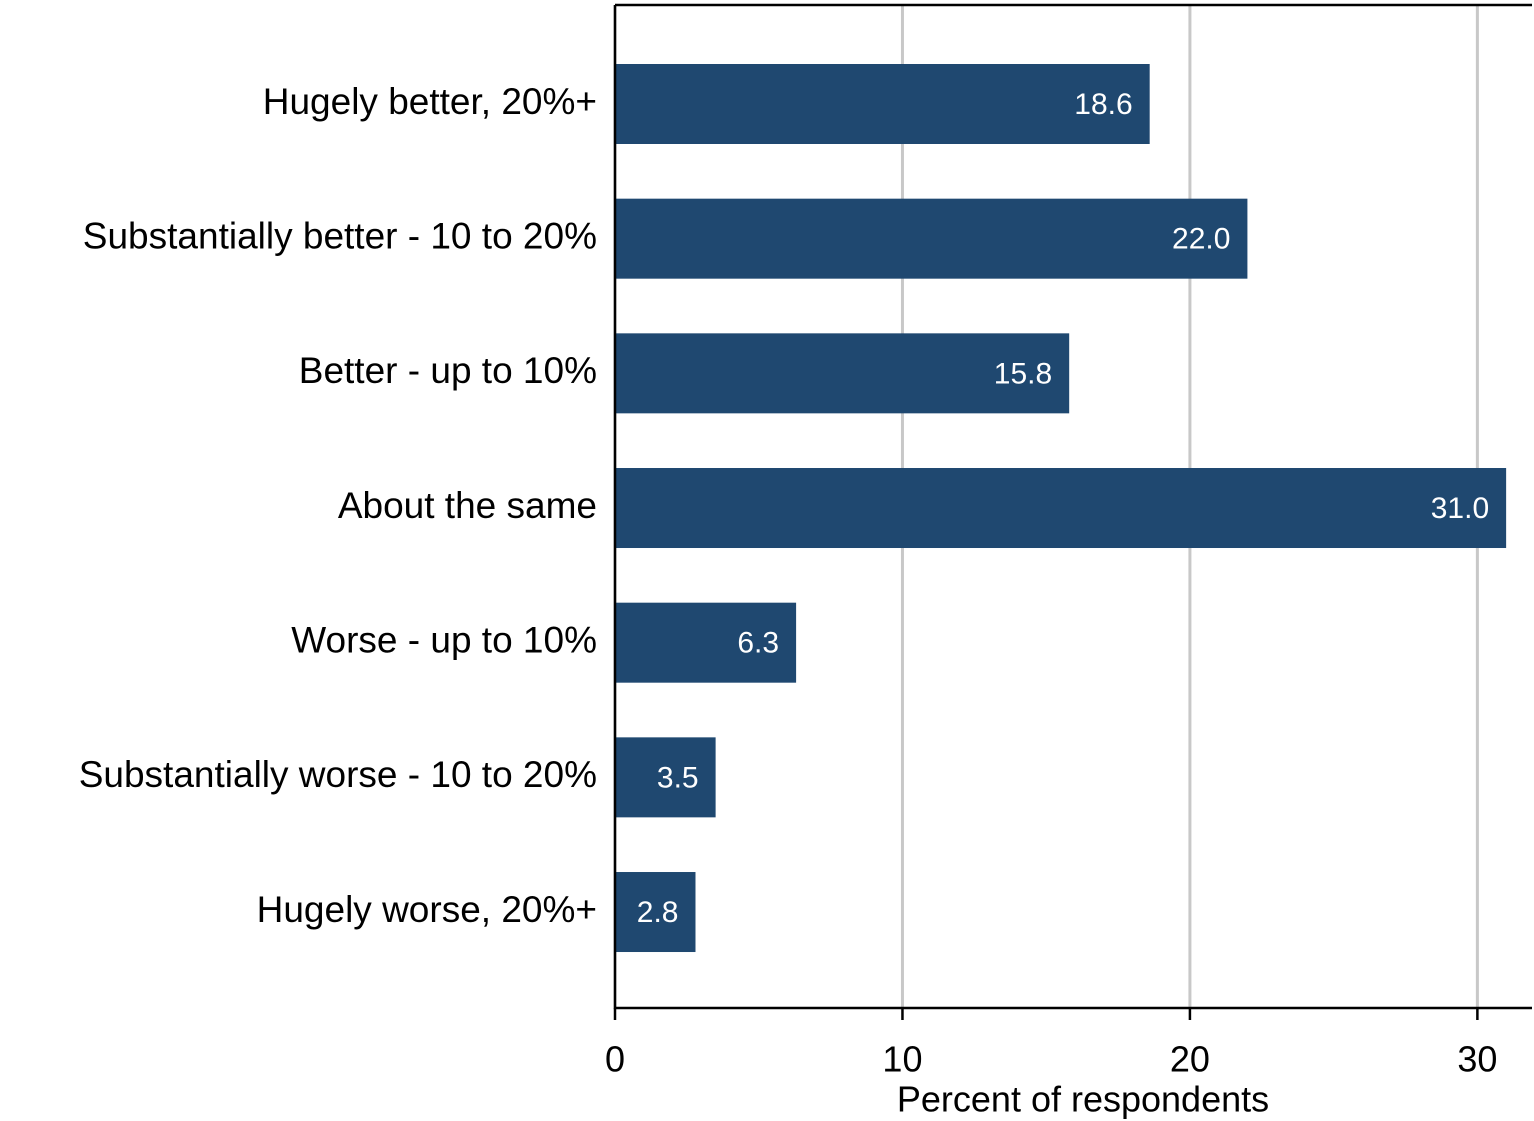 This screenshot has height=1121, width=1534. Describe the element at coordinates (338, 774) in the screenshot. I see `y-tick-label: Substantially worse - 10 to 20%` at that location.